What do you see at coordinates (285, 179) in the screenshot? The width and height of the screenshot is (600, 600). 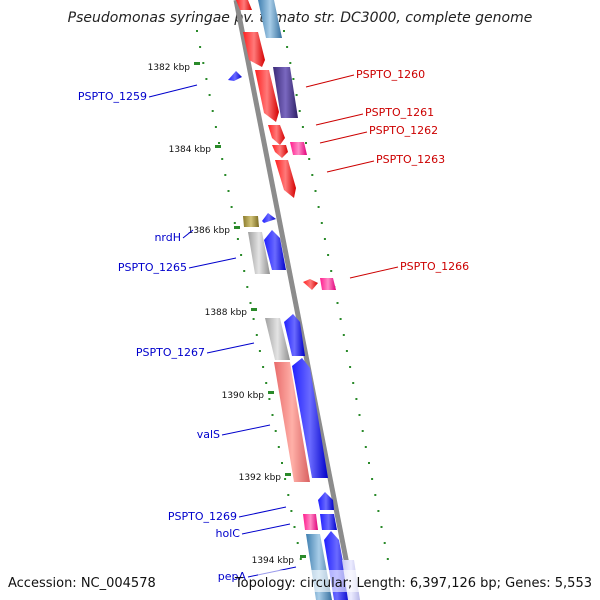 I see `gene-pspto-1263-arrow` at bounding box center [285, 179].